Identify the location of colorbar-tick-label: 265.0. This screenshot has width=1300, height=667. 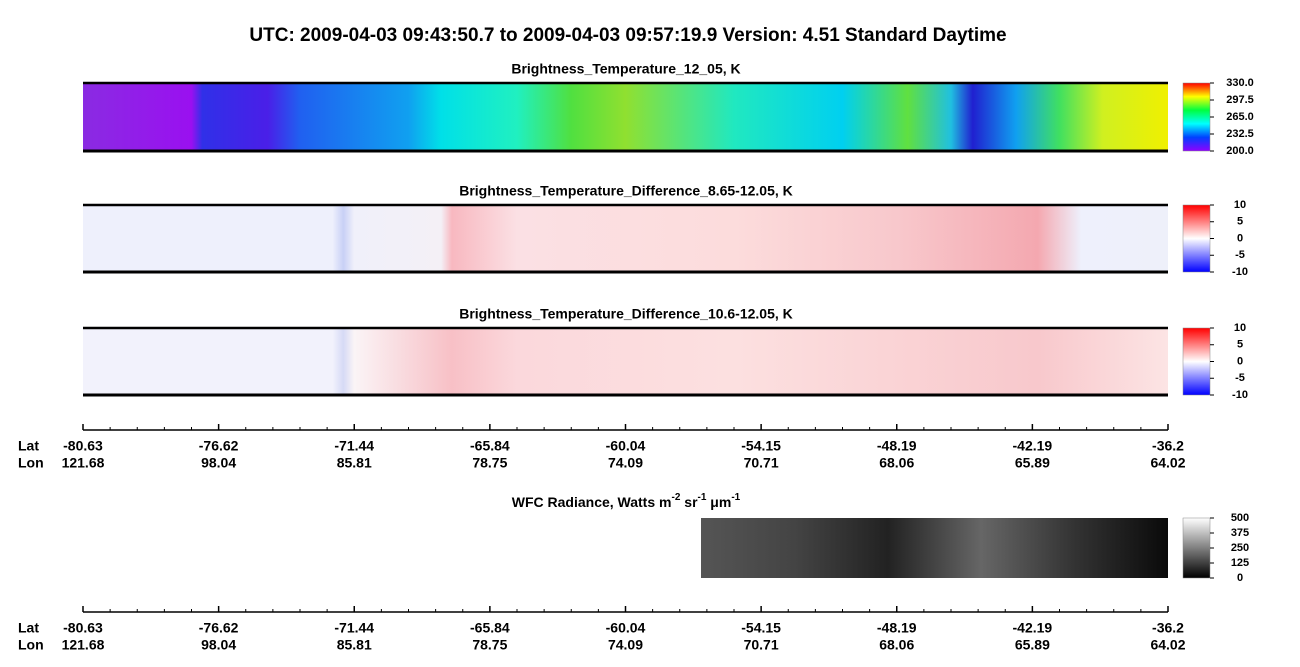
(1240, 117).